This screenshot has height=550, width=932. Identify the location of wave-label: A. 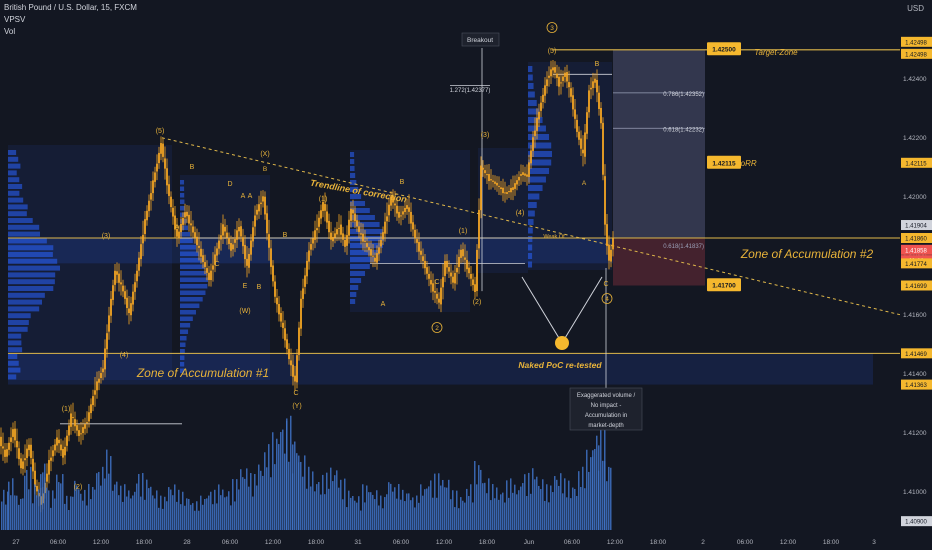
(584, 183).